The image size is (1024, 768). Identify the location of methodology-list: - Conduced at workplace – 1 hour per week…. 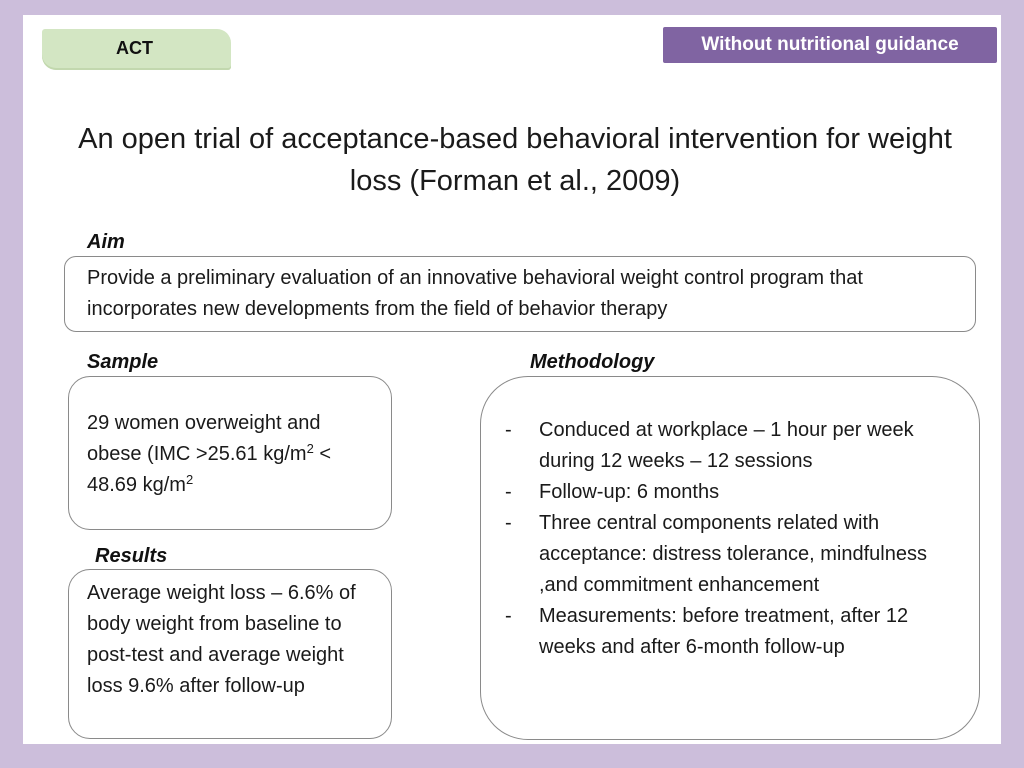
(735, 539).